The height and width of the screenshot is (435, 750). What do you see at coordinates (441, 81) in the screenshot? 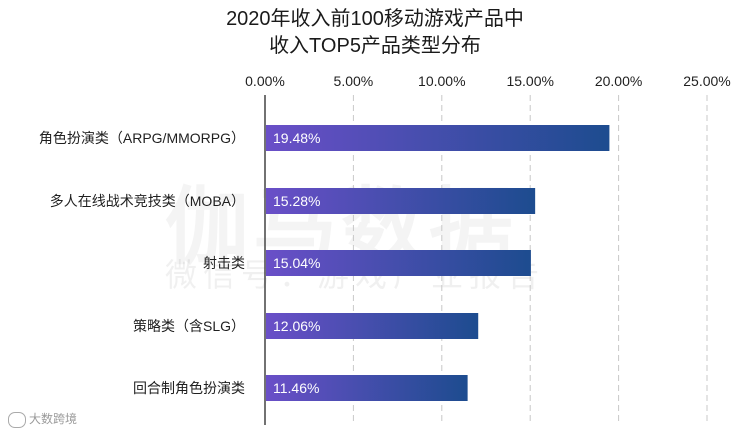
I see `x-tick-label: 10.00%` at bounding box center [441, 81].